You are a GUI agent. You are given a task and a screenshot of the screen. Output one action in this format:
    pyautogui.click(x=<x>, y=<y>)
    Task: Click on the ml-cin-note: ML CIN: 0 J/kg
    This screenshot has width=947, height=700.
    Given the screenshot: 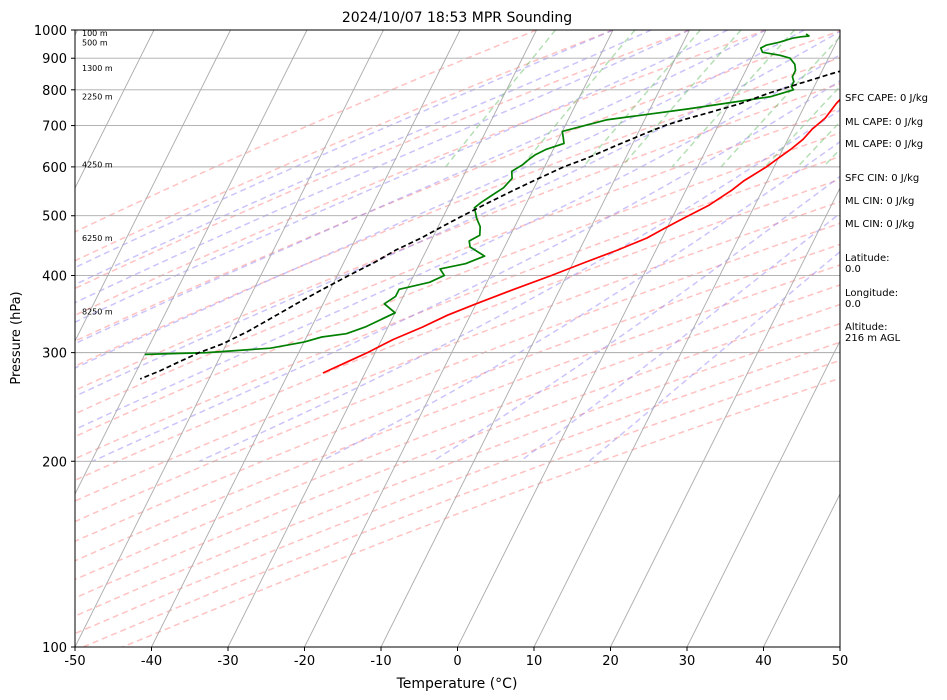 What is the action you would take?
    pyautogui.click(x=880, y=201)
    